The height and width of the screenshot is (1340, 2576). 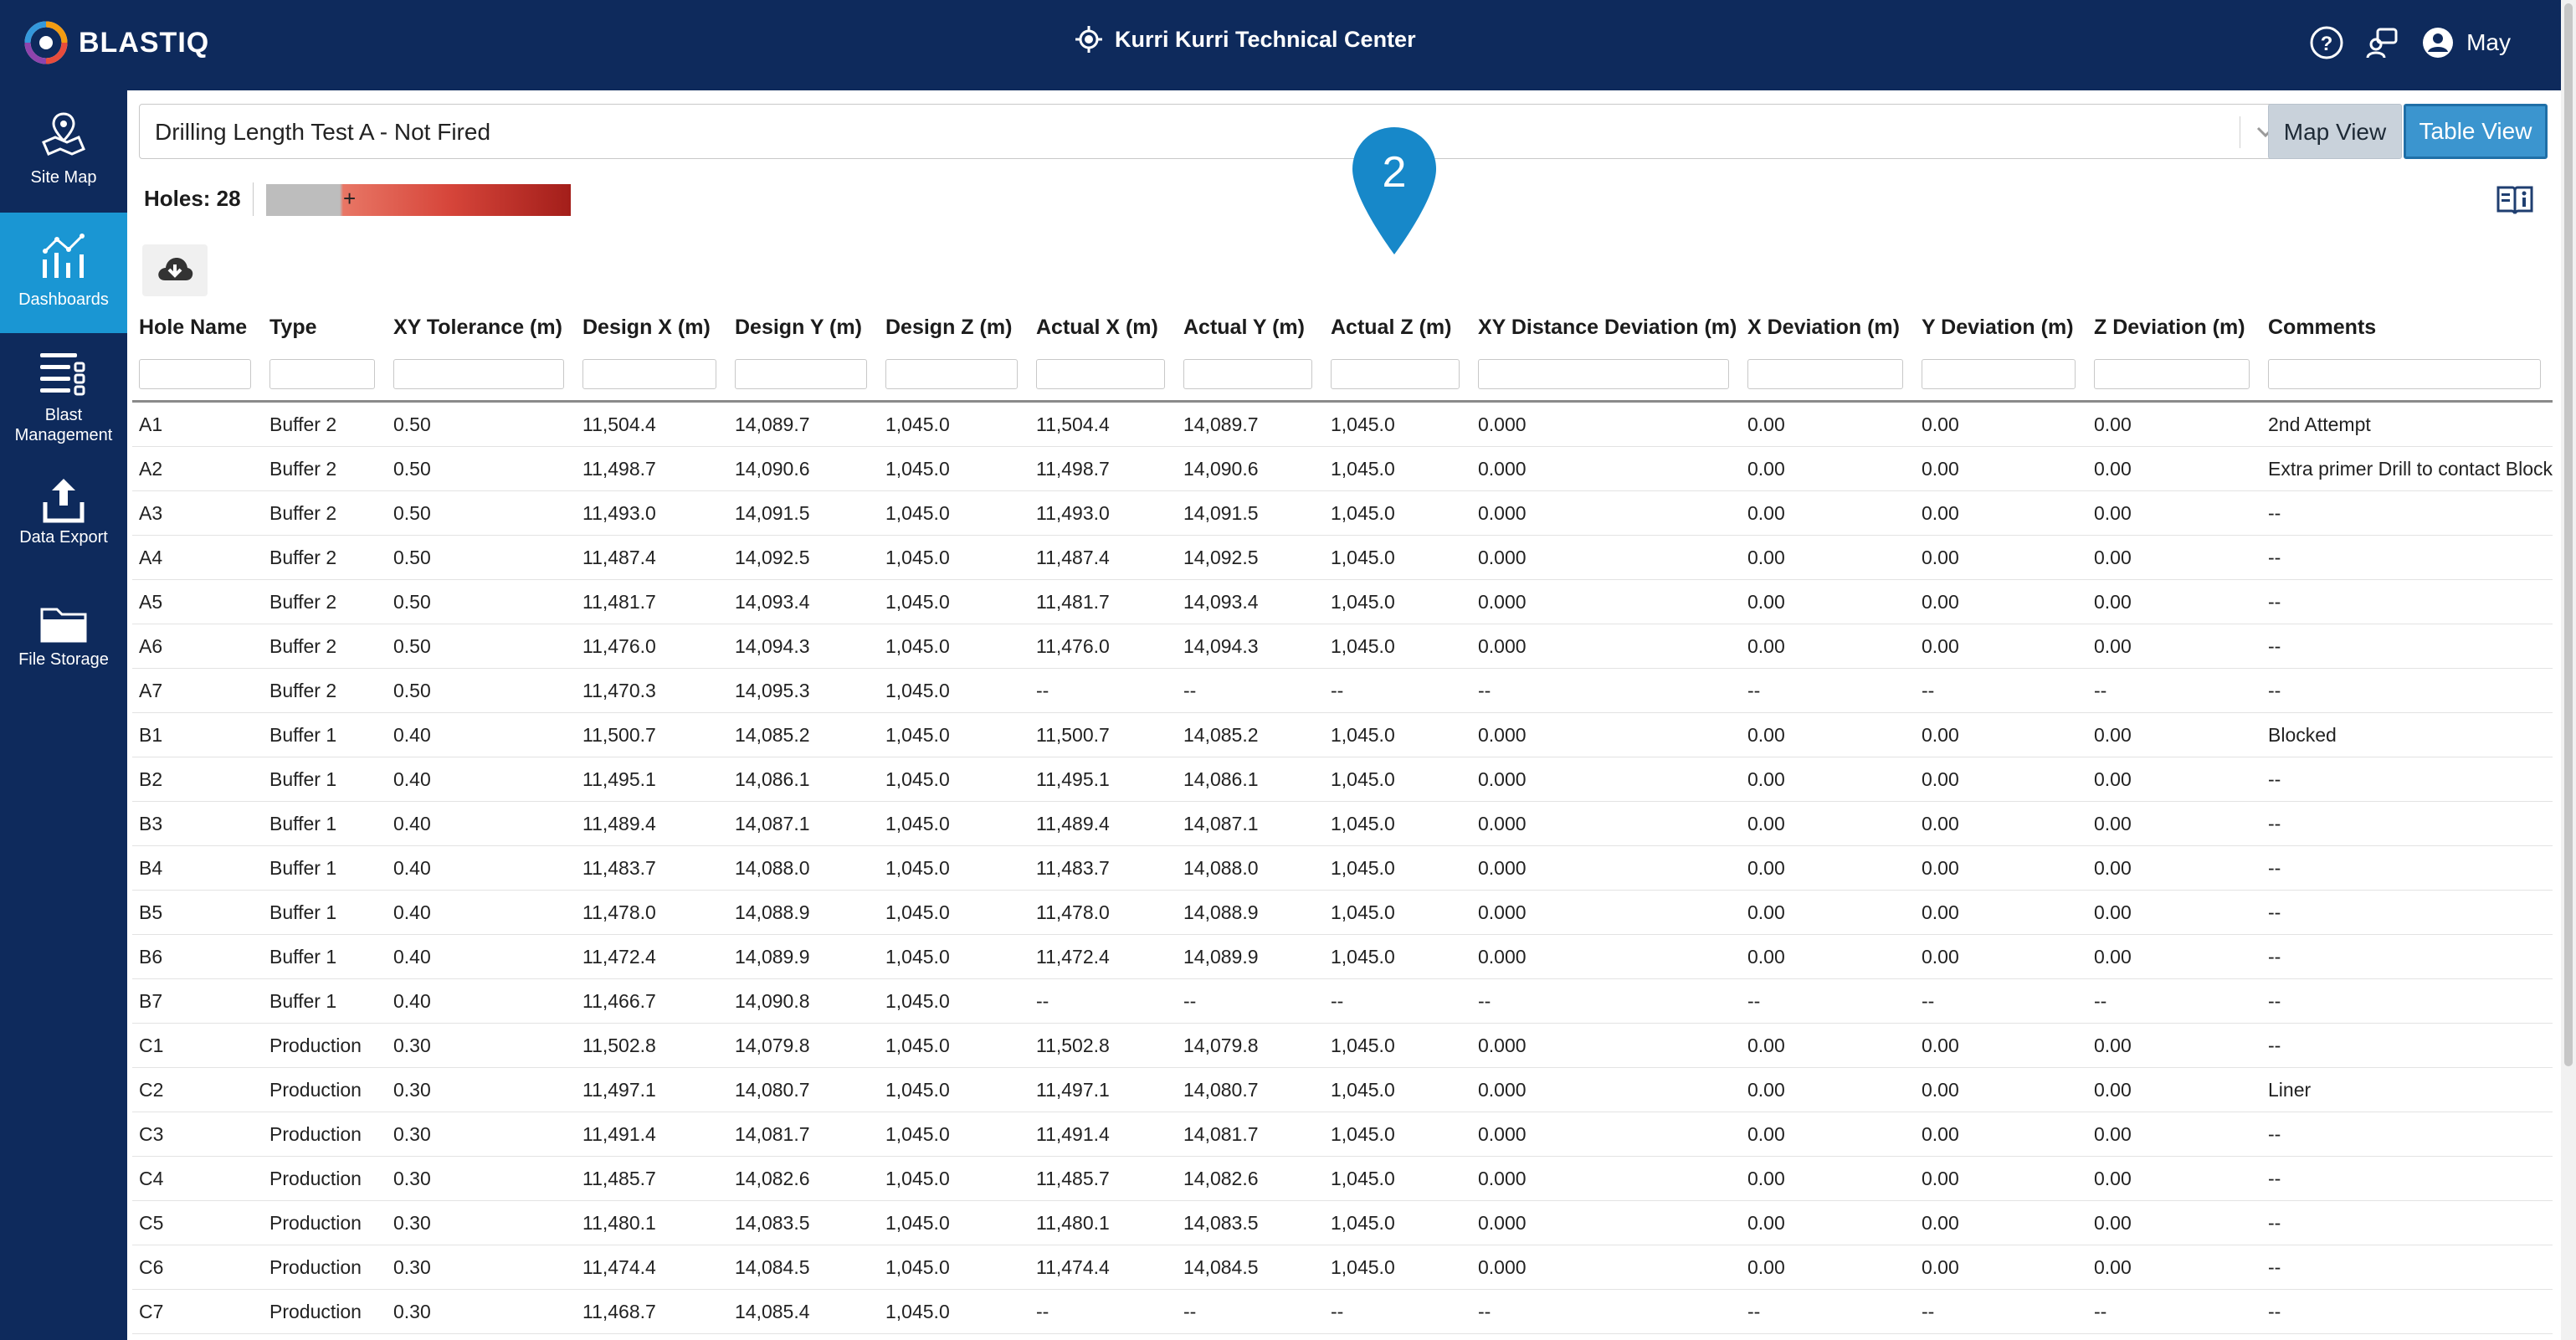 I want to click on download-button, so click(x=175, y=270).